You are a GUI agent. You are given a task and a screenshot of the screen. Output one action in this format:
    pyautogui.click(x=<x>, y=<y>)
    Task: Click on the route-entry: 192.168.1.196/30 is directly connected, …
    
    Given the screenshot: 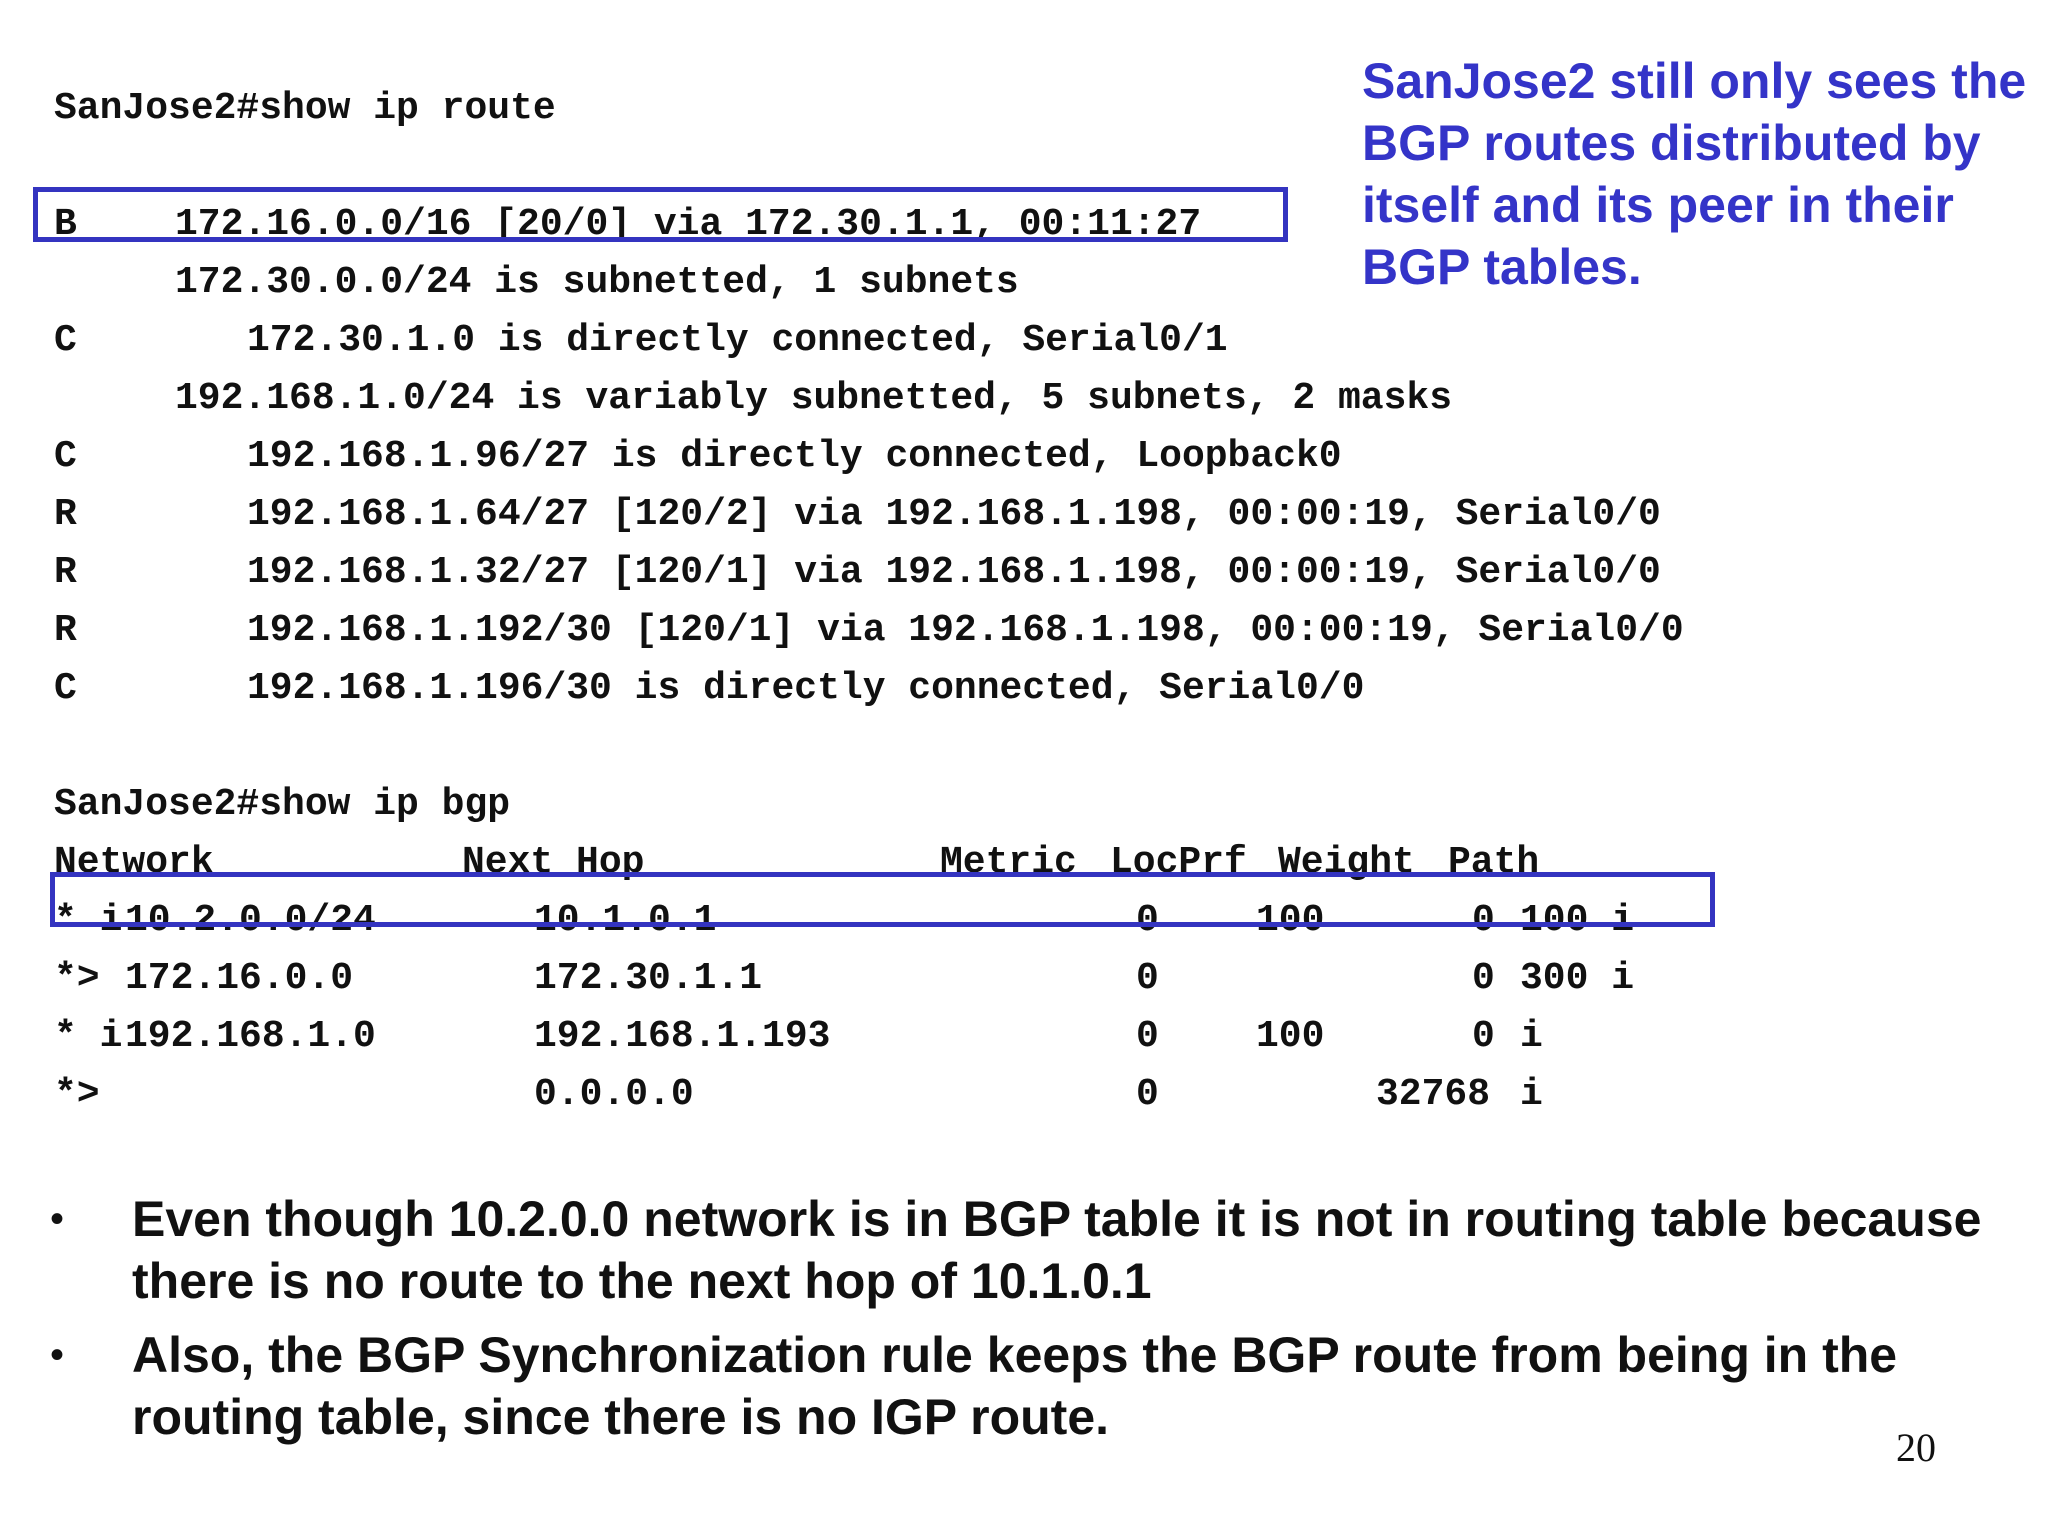 What is the action you would take?
    pyautogui.click(x=806, y=688)
    